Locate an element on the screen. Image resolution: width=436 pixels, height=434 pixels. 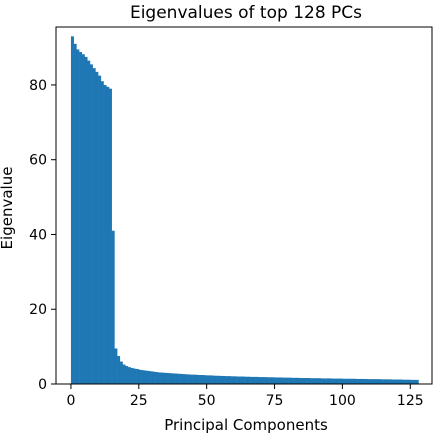
y-axis-label: Eigenvalue is located at coordinates (8, 208).